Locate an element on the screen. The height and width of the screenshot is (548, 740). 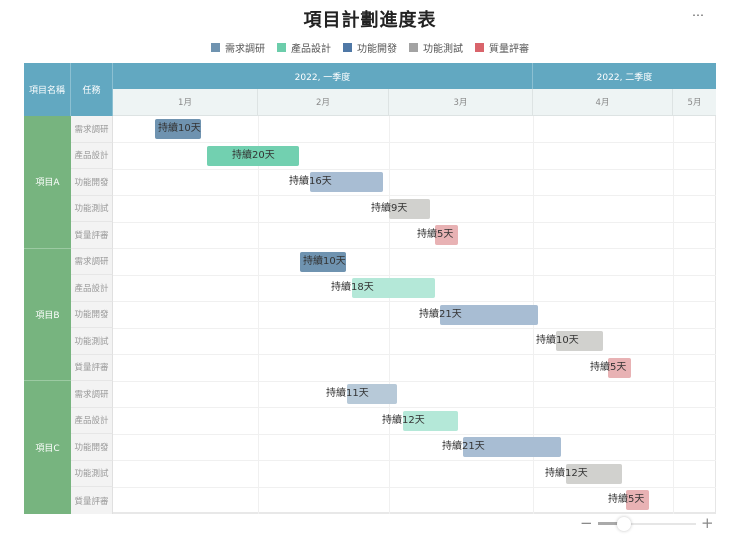
gantt-bar-a-development is located at coordinates (346, 182).